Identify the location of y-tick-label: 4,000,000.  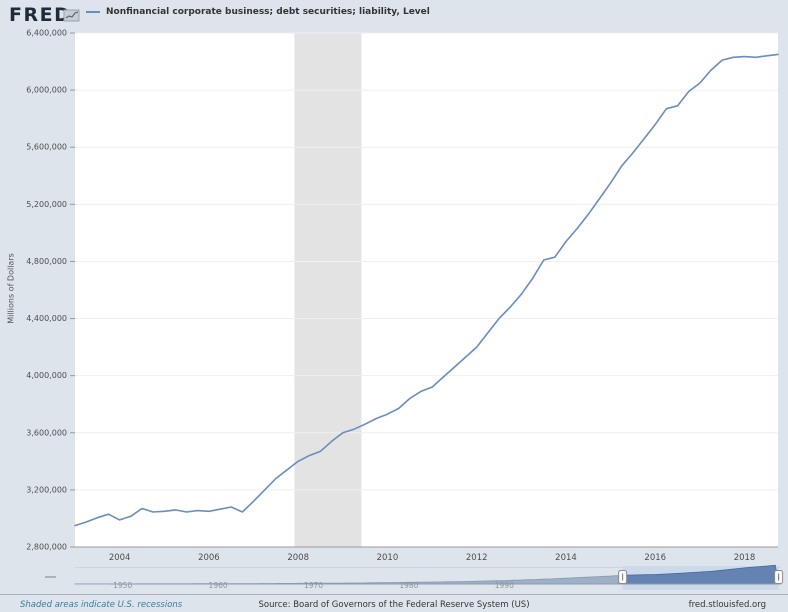
(46, 375).